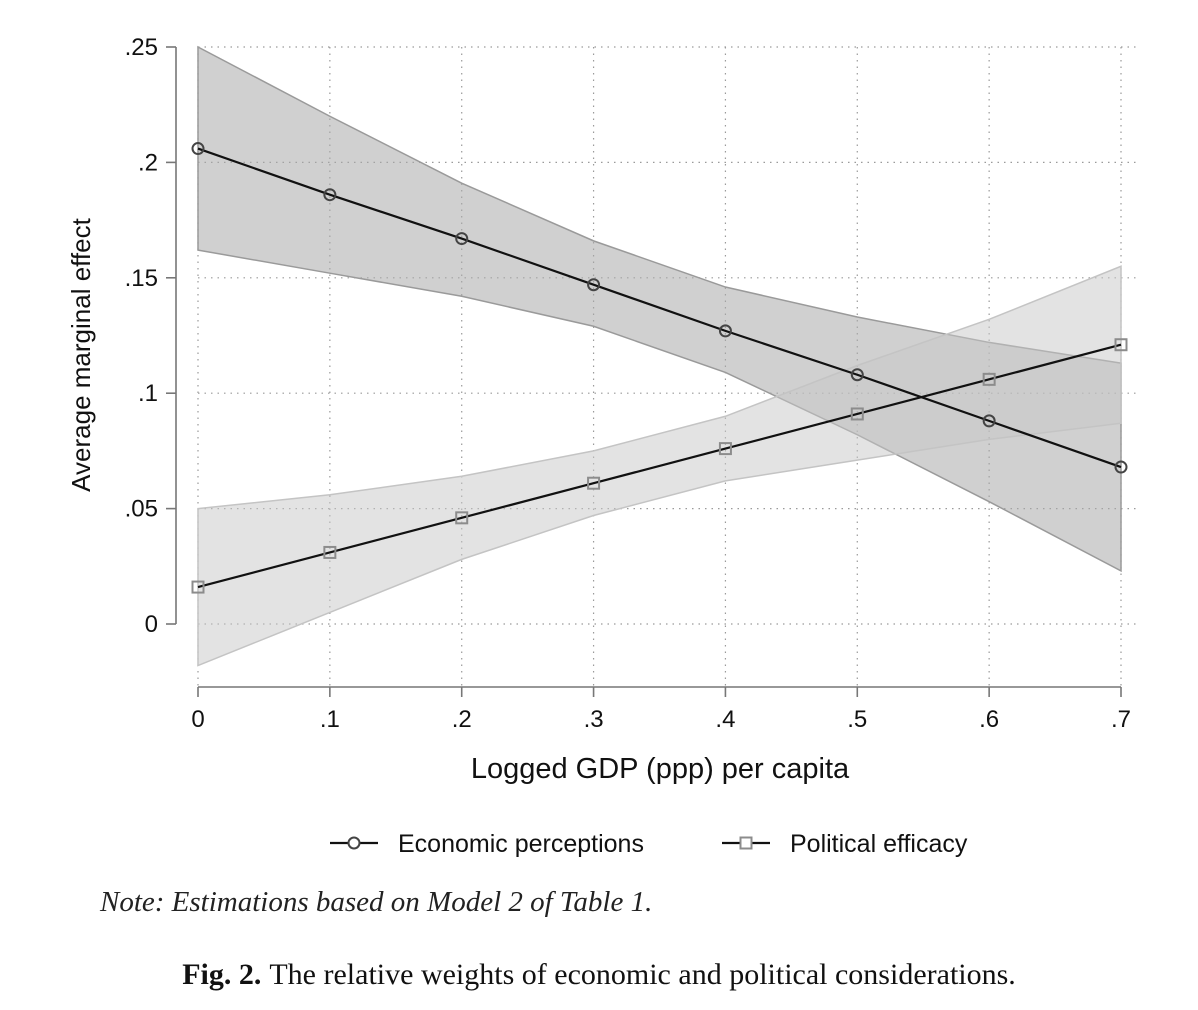 Image resolution: width=1198 pixels, height=1010 pixels. What do you see at coordinates (594, 719) in the screenshot?
I see `x-tick-label: .3` at bounding box center [594, 719].